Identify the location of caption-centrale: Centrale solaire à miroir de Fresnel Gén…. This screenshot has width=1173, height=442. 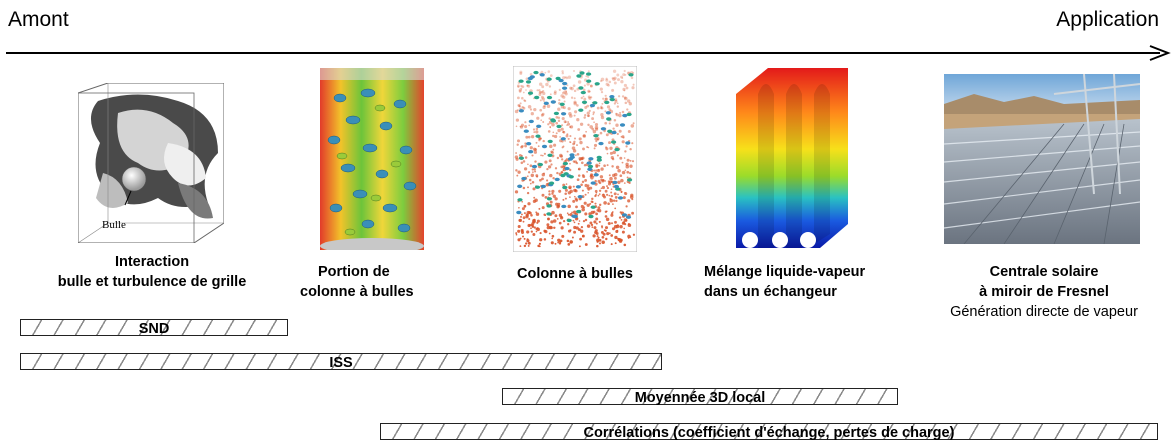
(1044, 292).